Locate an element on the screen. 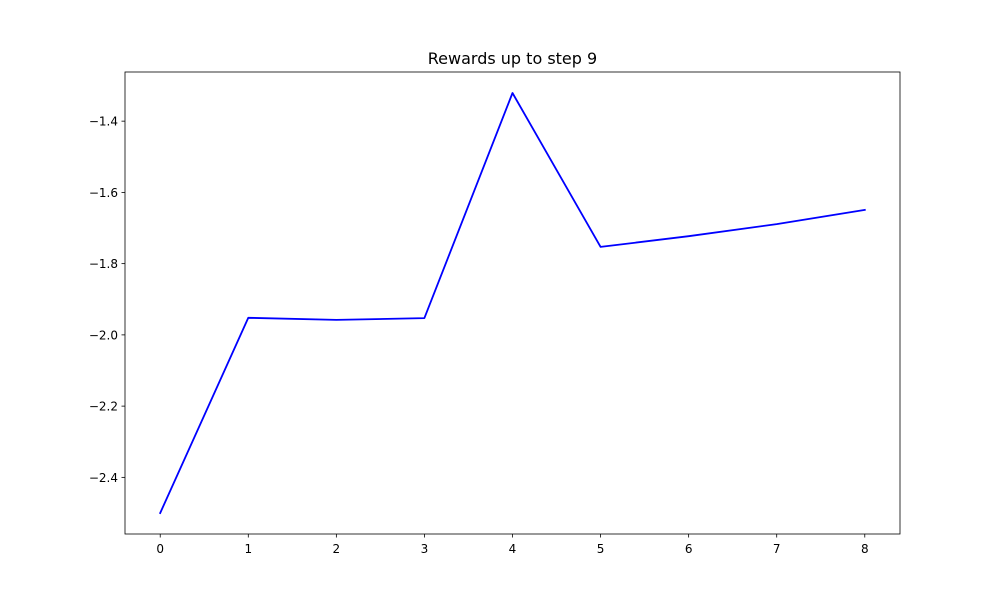 This screenshot has width=1000, height=600. x-tick-label: 5 is located at coordinates (601, 549).